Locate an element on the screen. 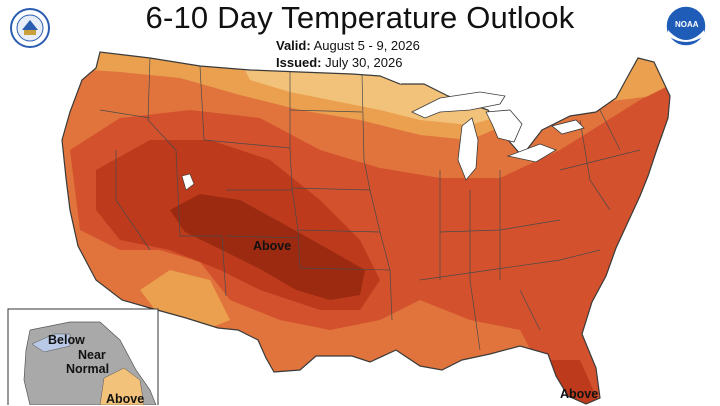 The image size is (720, 406). label-alaska-normal: Normal is located at coordinates (88, 369).